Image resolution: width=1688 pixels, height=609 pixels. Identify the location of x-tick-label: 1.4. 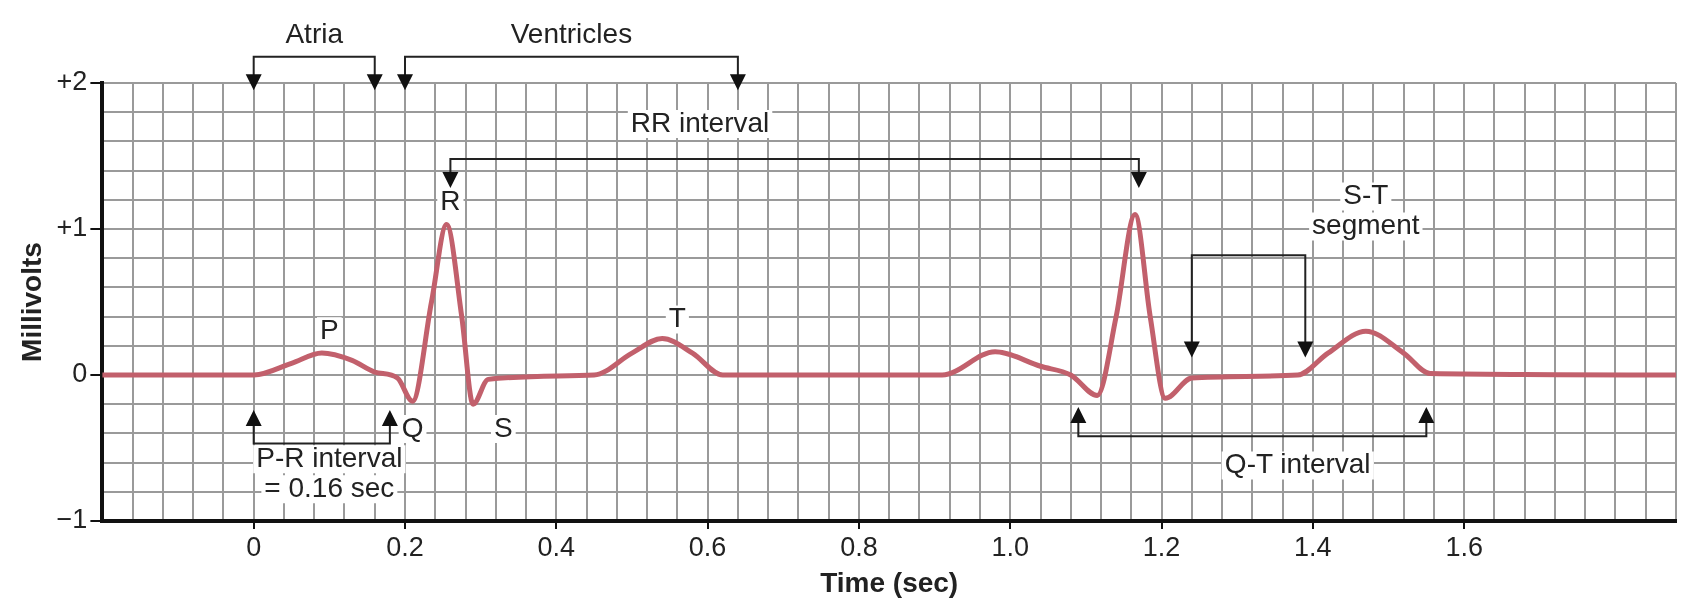
(1313, 546).